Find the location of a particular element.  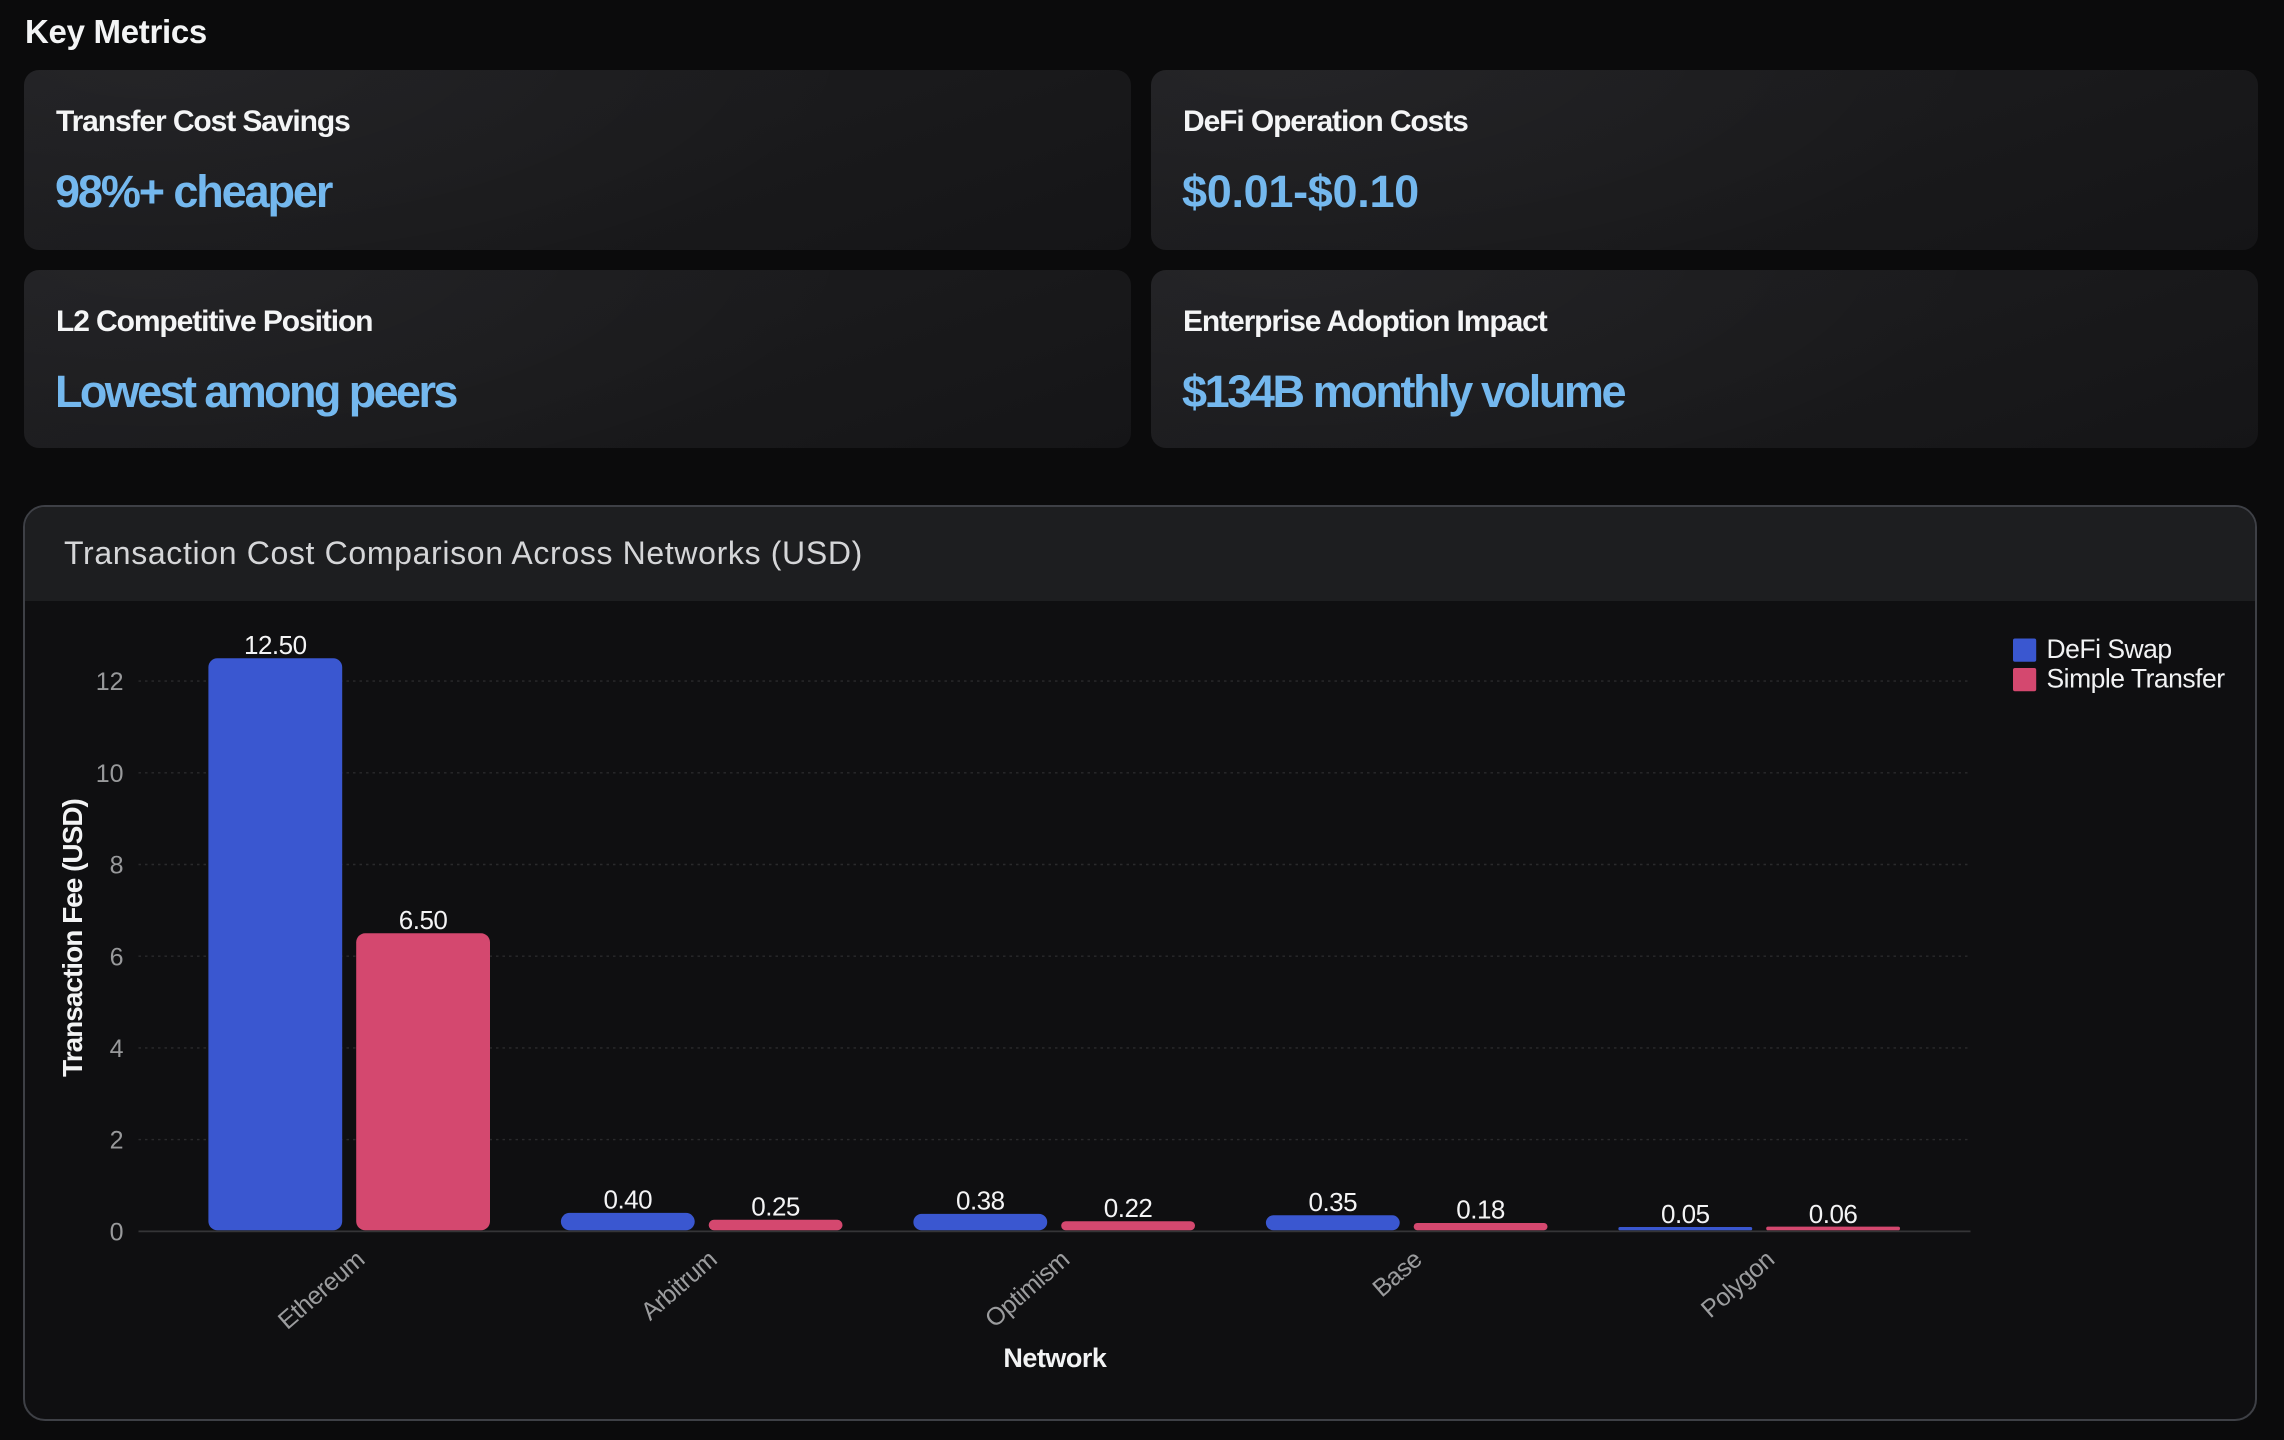

svg-text: DeFi Swap is located at coordinates (2109, 649).